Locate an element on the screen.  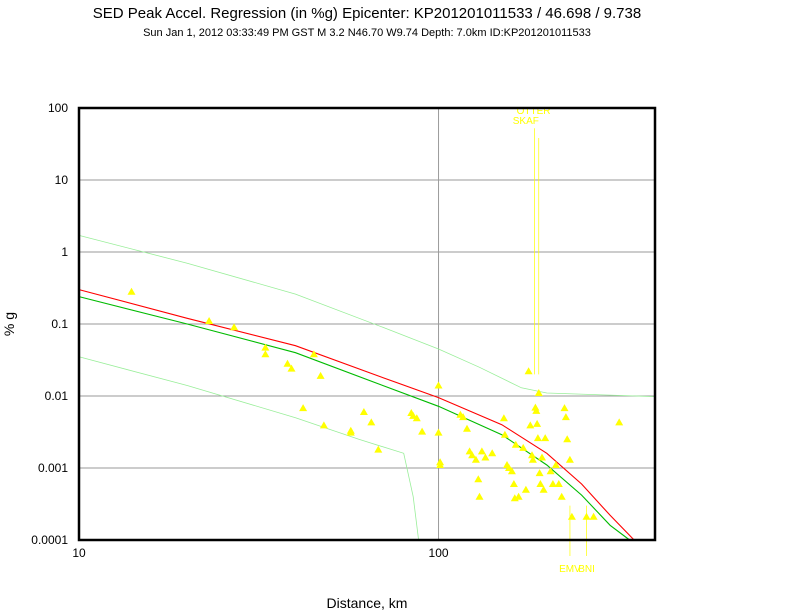
station-label: OTTER is located at coordinates (534, 111).